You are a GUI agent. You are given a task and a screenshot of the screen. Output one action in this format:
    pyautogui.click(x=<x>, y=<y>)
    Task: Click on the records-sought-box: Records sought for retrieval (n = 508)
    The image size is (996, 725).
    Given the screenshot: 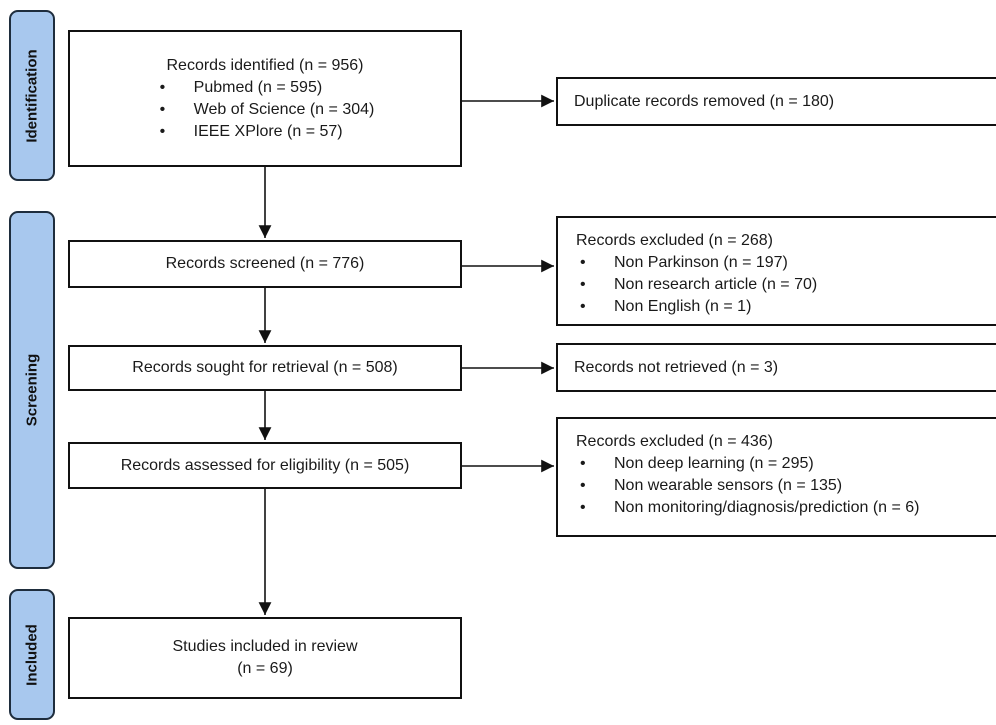 What is the action you would take?
    pyautogui.click(x=265, y=368)
    